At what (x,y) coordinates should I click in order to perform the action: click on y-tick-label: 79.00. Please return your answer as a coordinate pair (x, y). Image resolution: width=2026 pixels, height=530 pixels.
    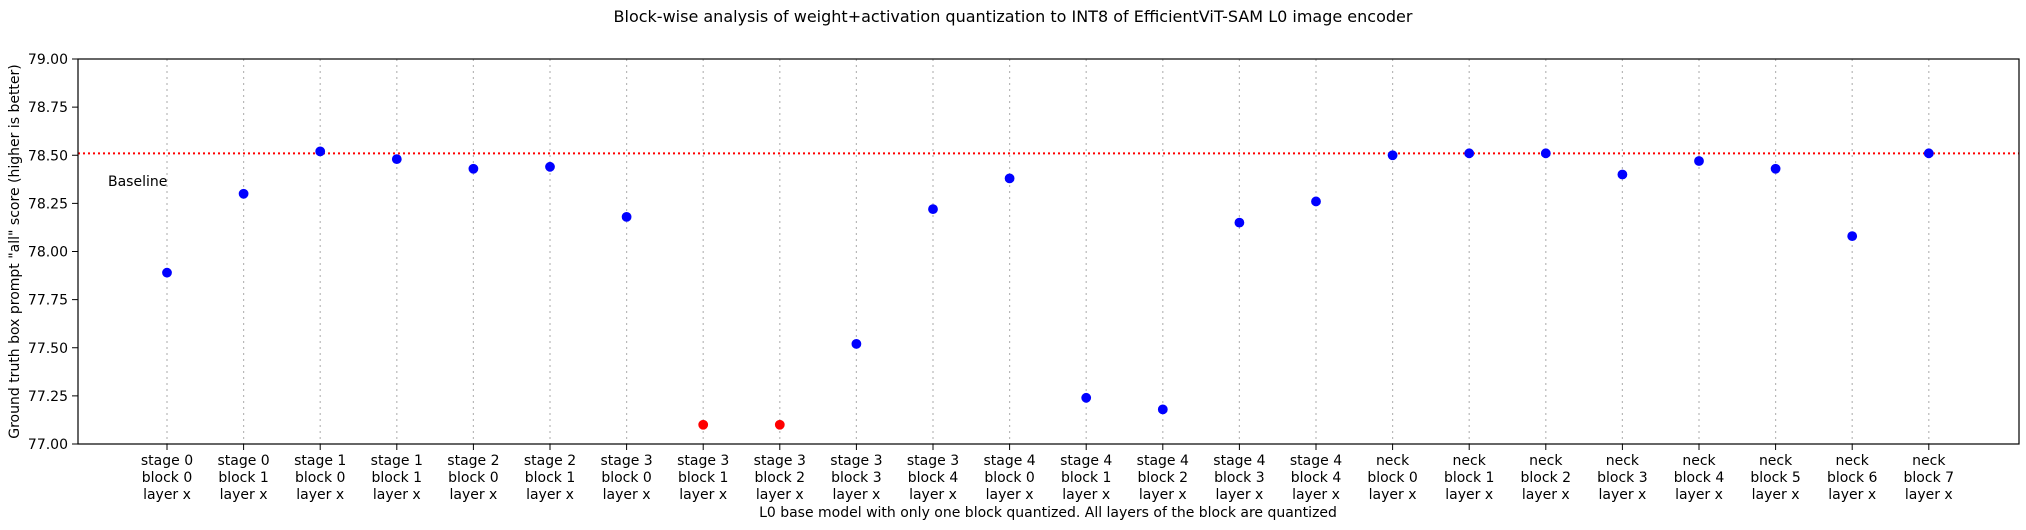
    Looking at the image, I should click on (48, 60).